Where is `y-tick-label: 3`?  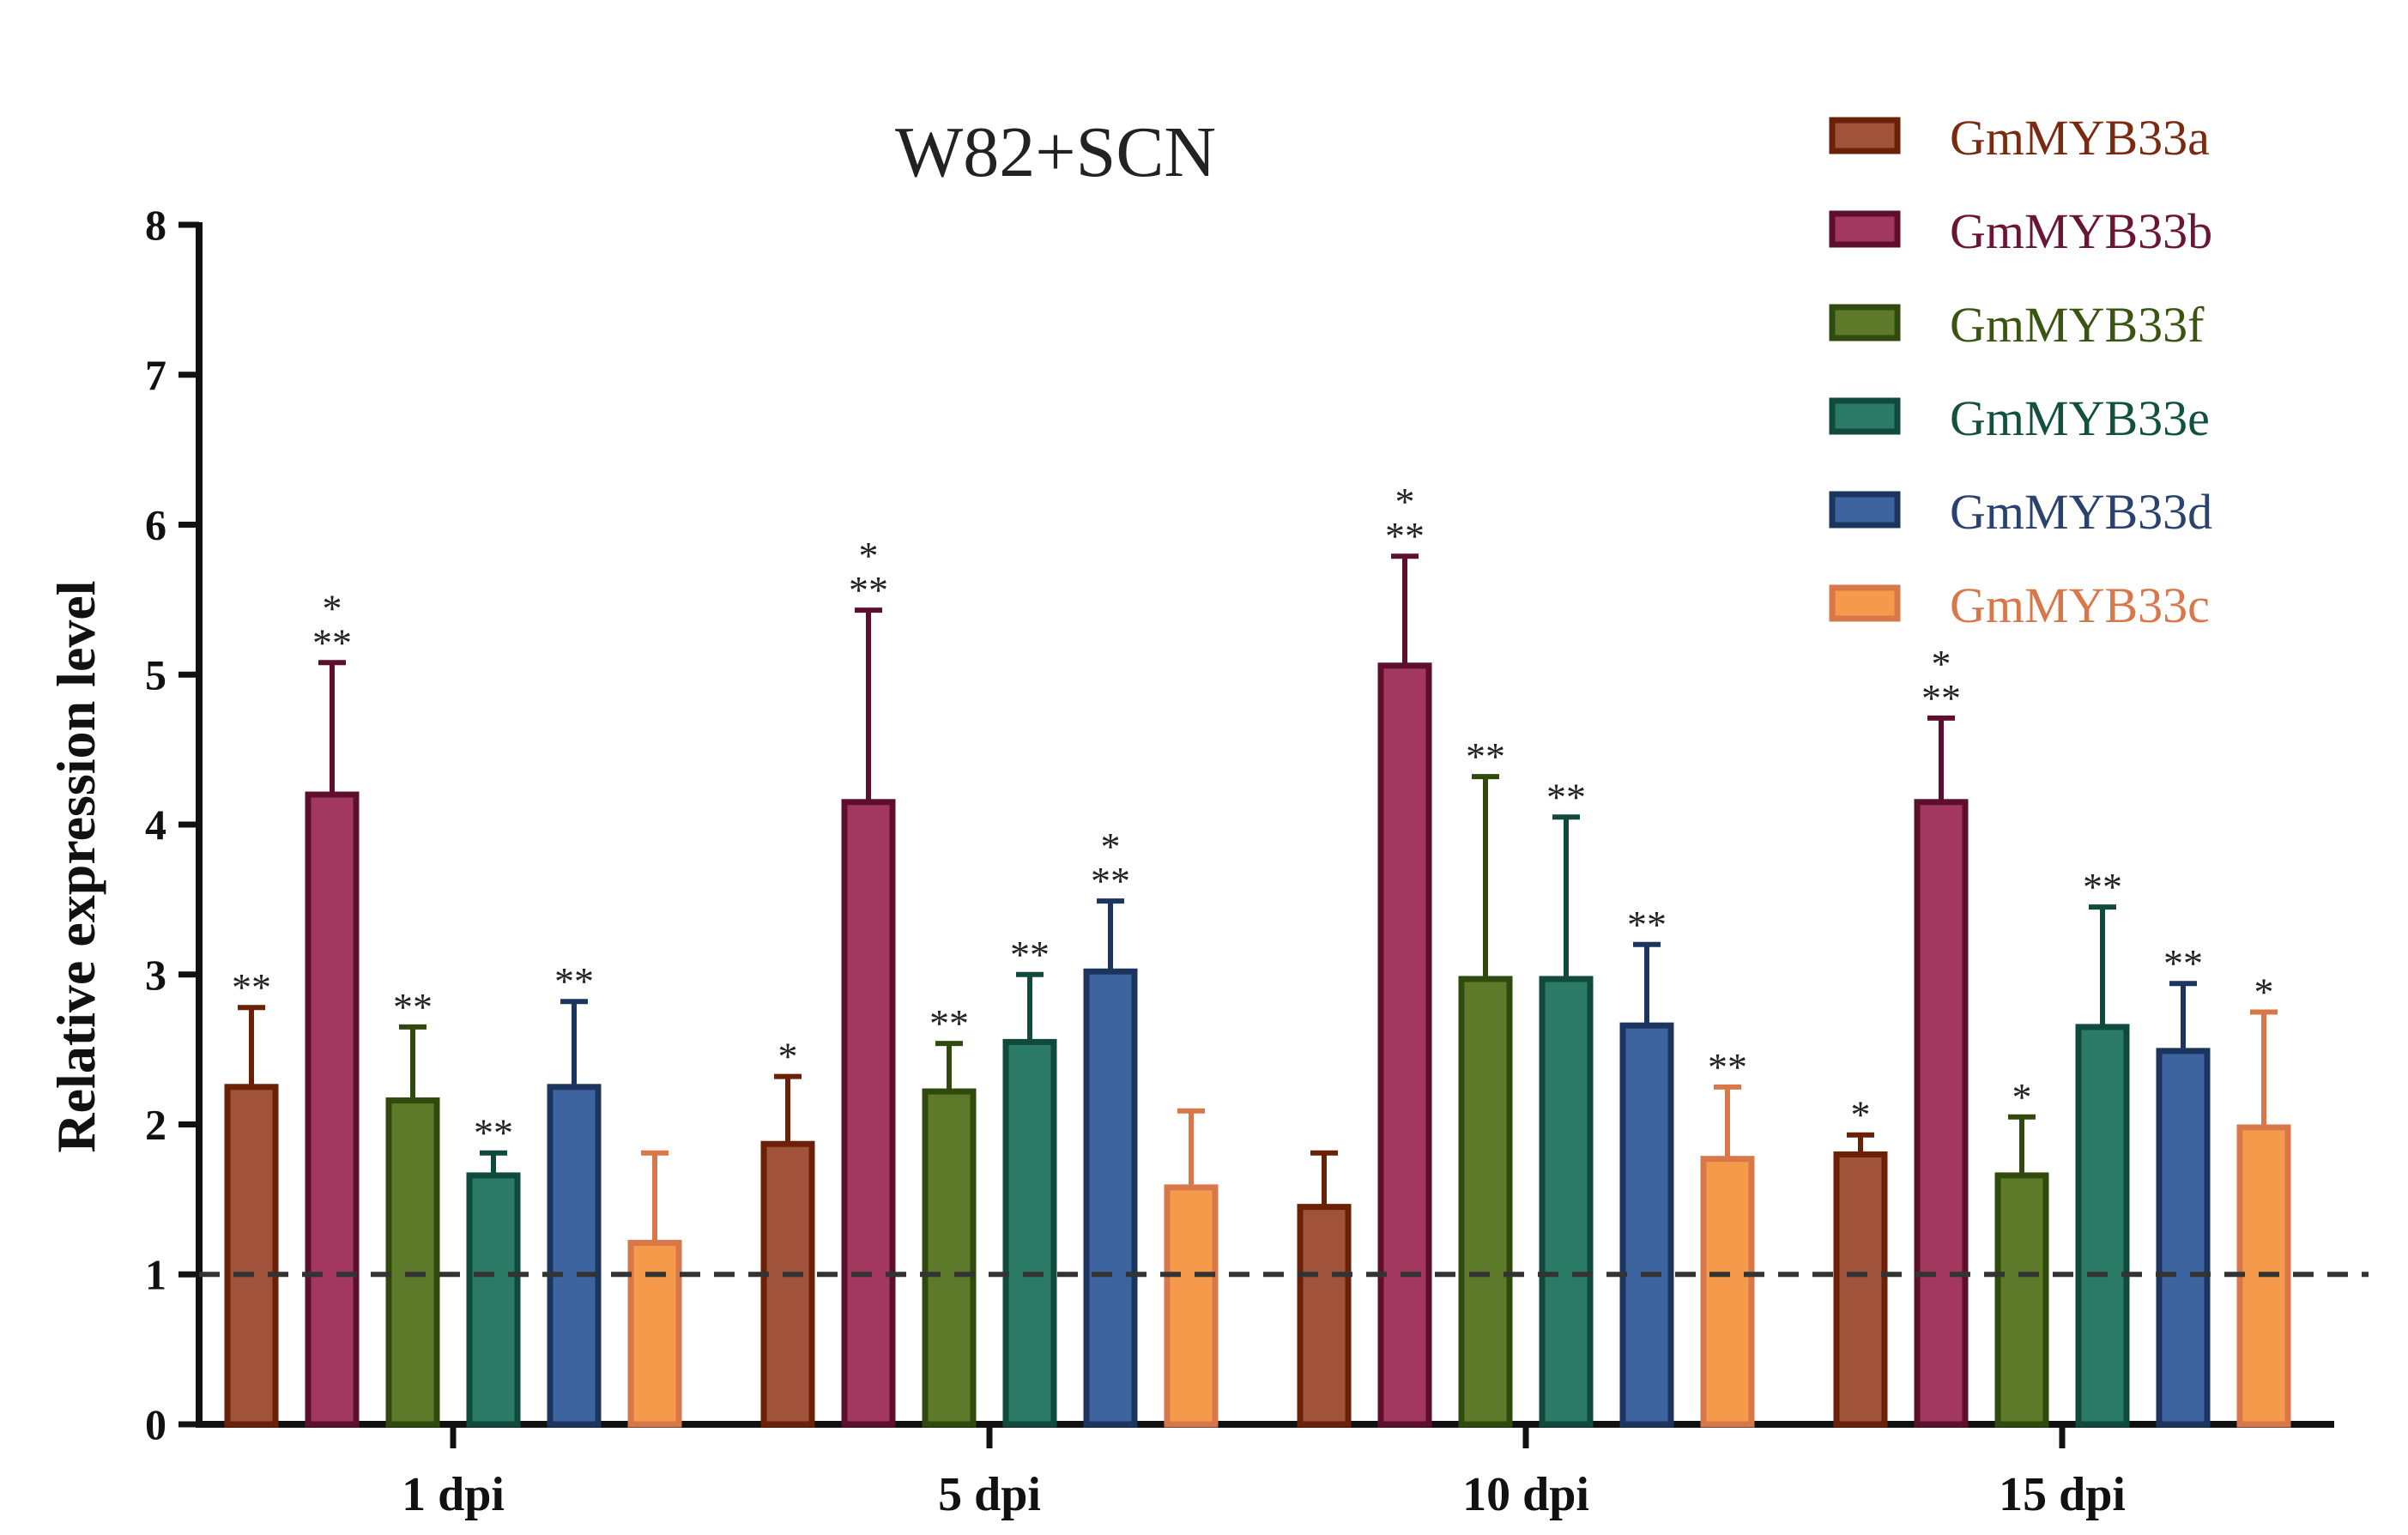
y-tick-label: 3 is located at coordinates (155, 975).